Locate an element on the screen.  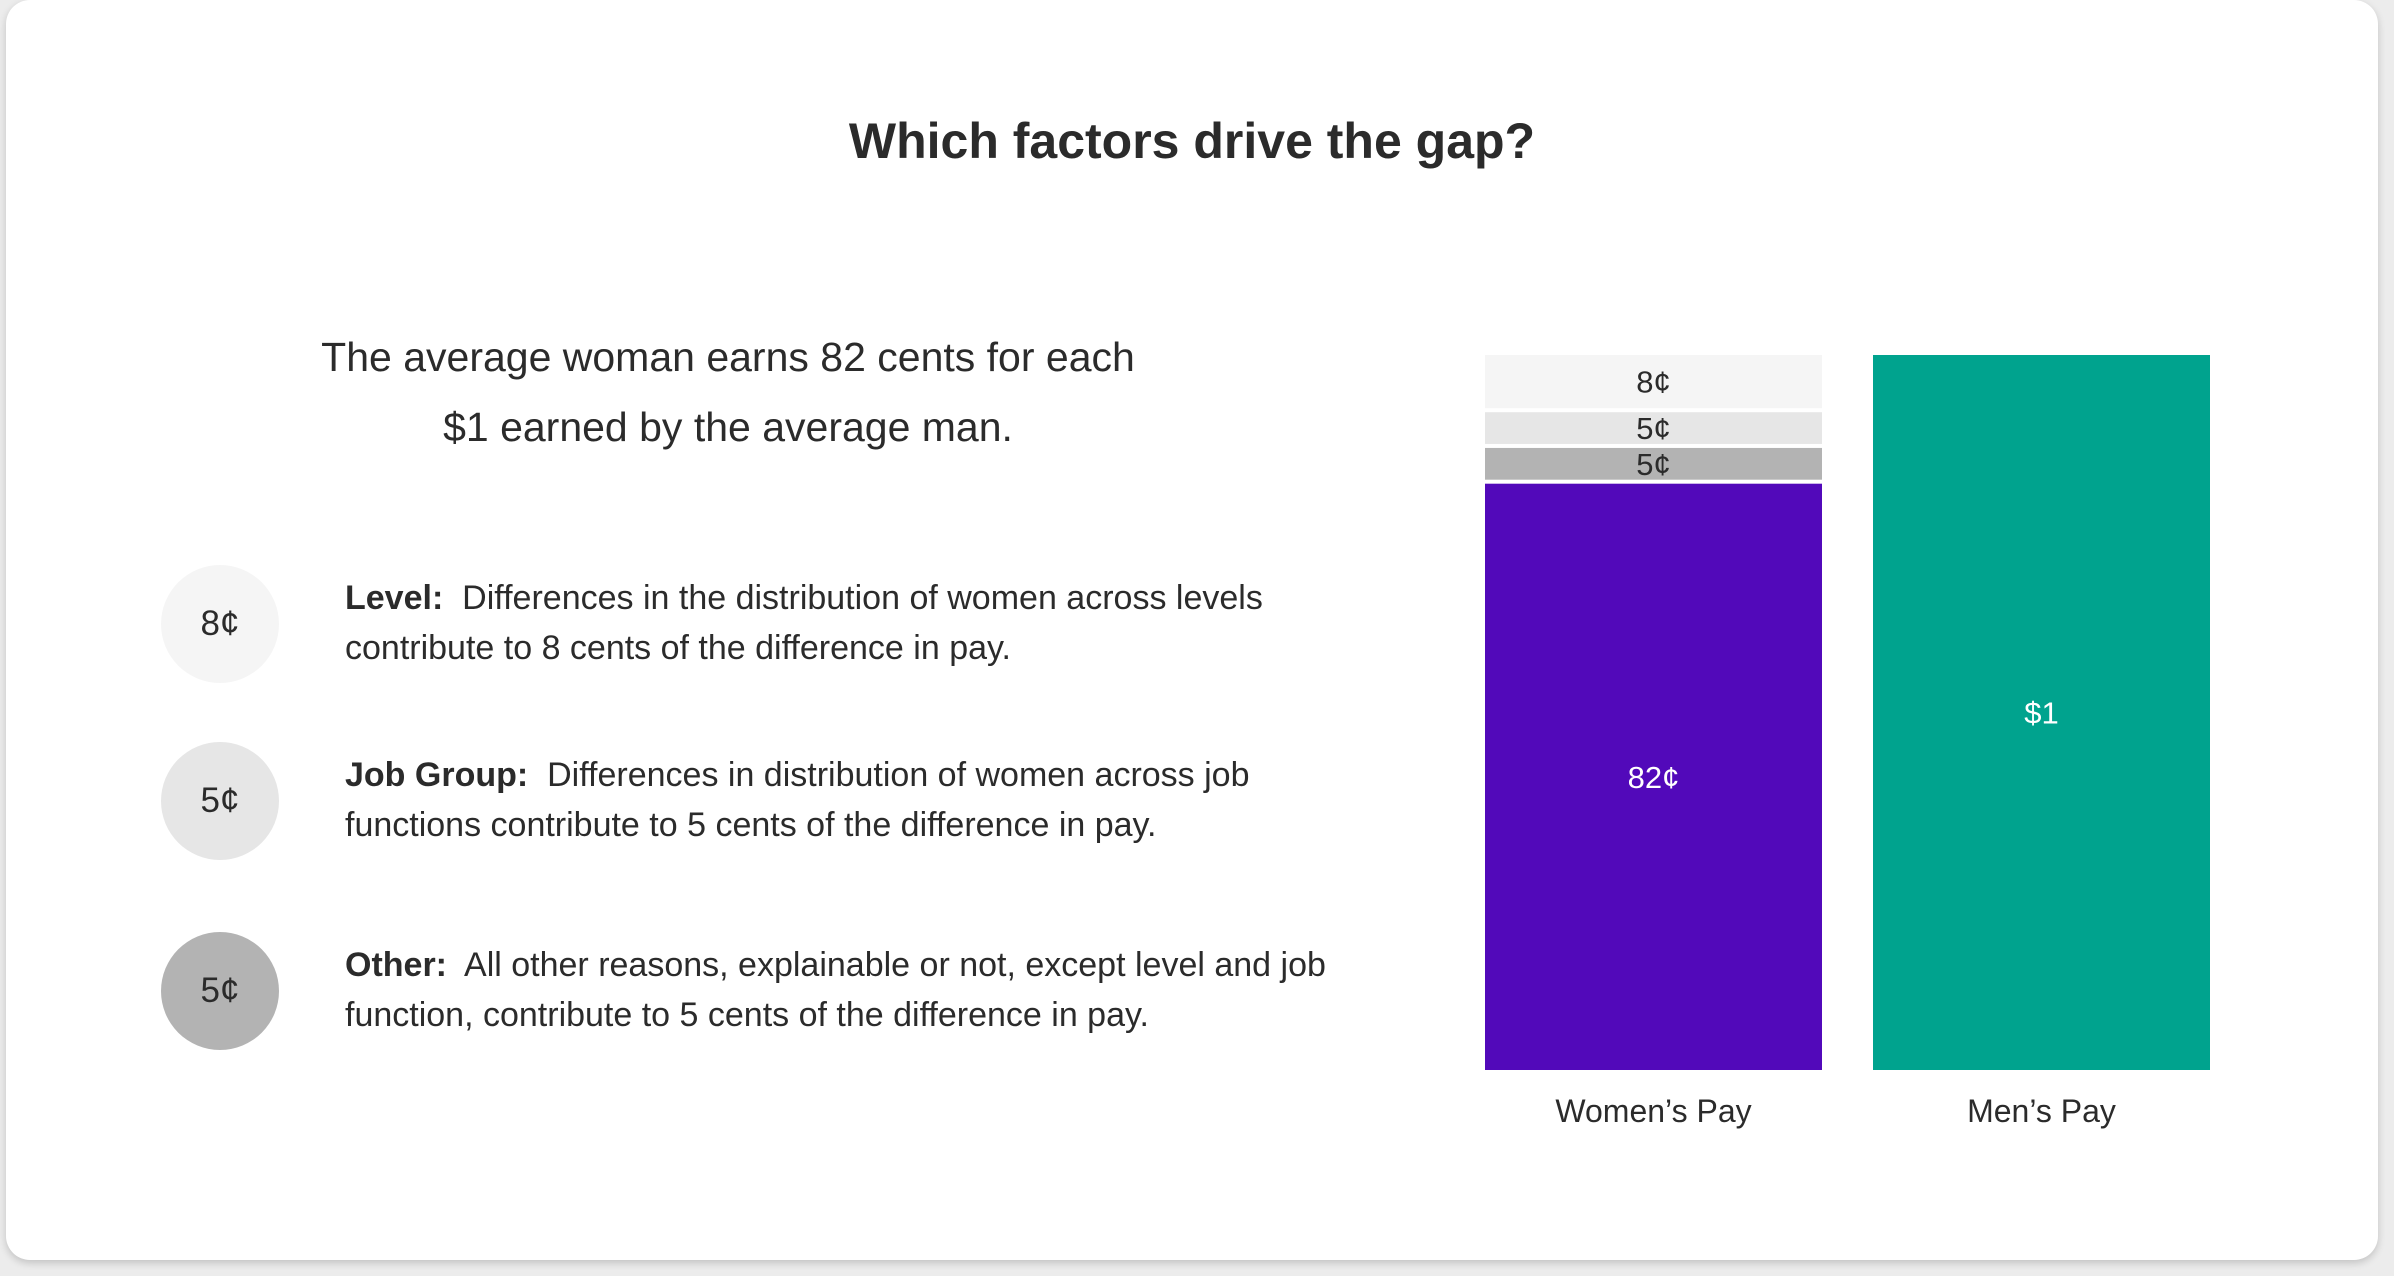
other-name: Other: is located at coordinates (396, 965).